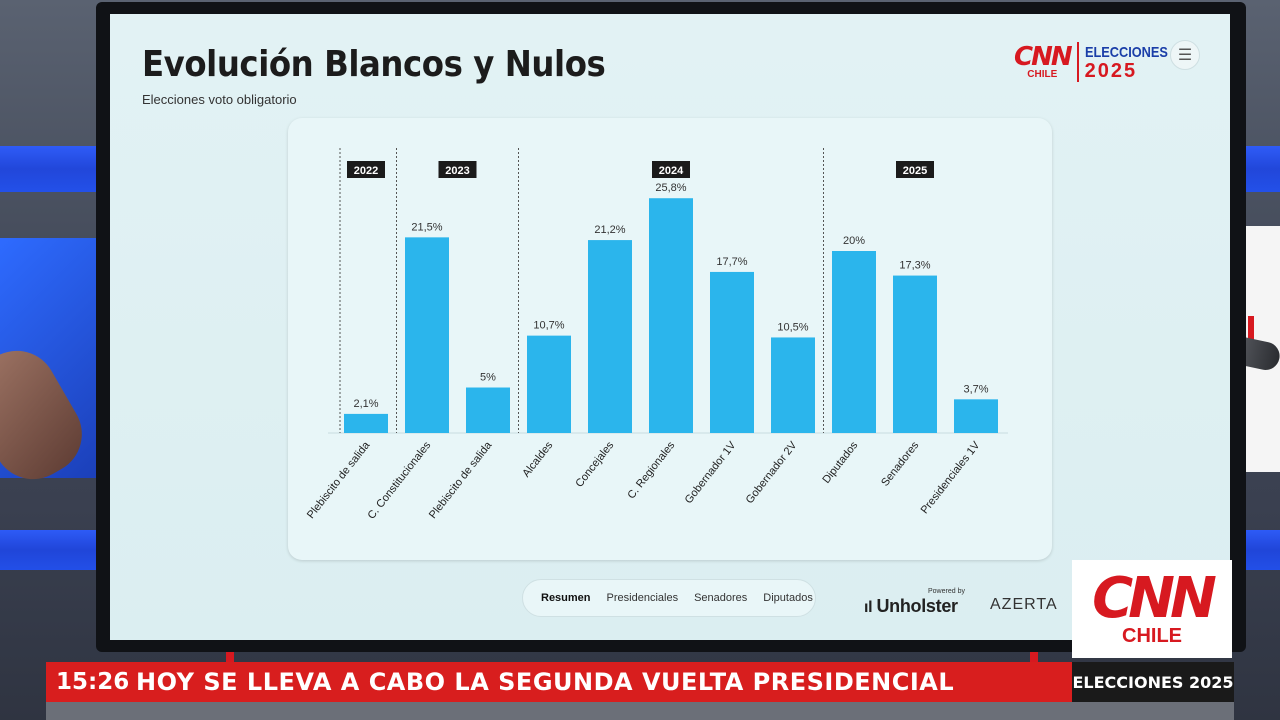 The height and width of the screenshot is (720, 1280). I want to click on brand-logo: CNN CHILE ELECCIONES 2025, so click(1098, 62).